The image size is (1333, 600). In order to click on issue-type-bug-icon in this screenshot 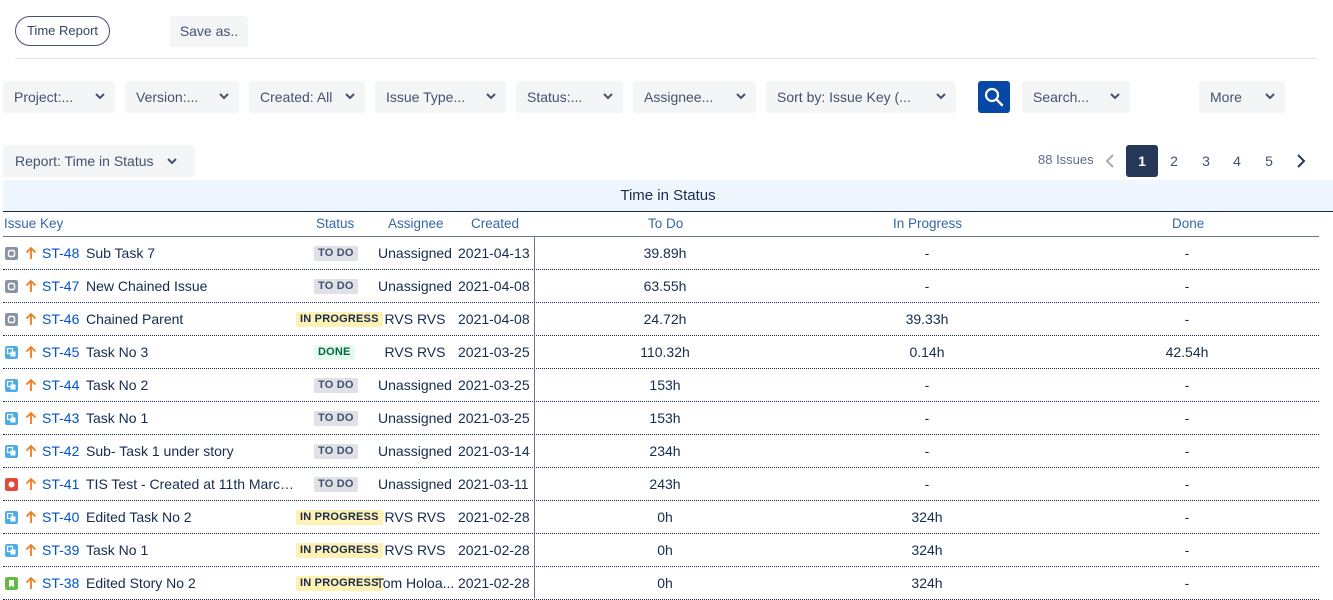, I will do `click(11, 484)`.